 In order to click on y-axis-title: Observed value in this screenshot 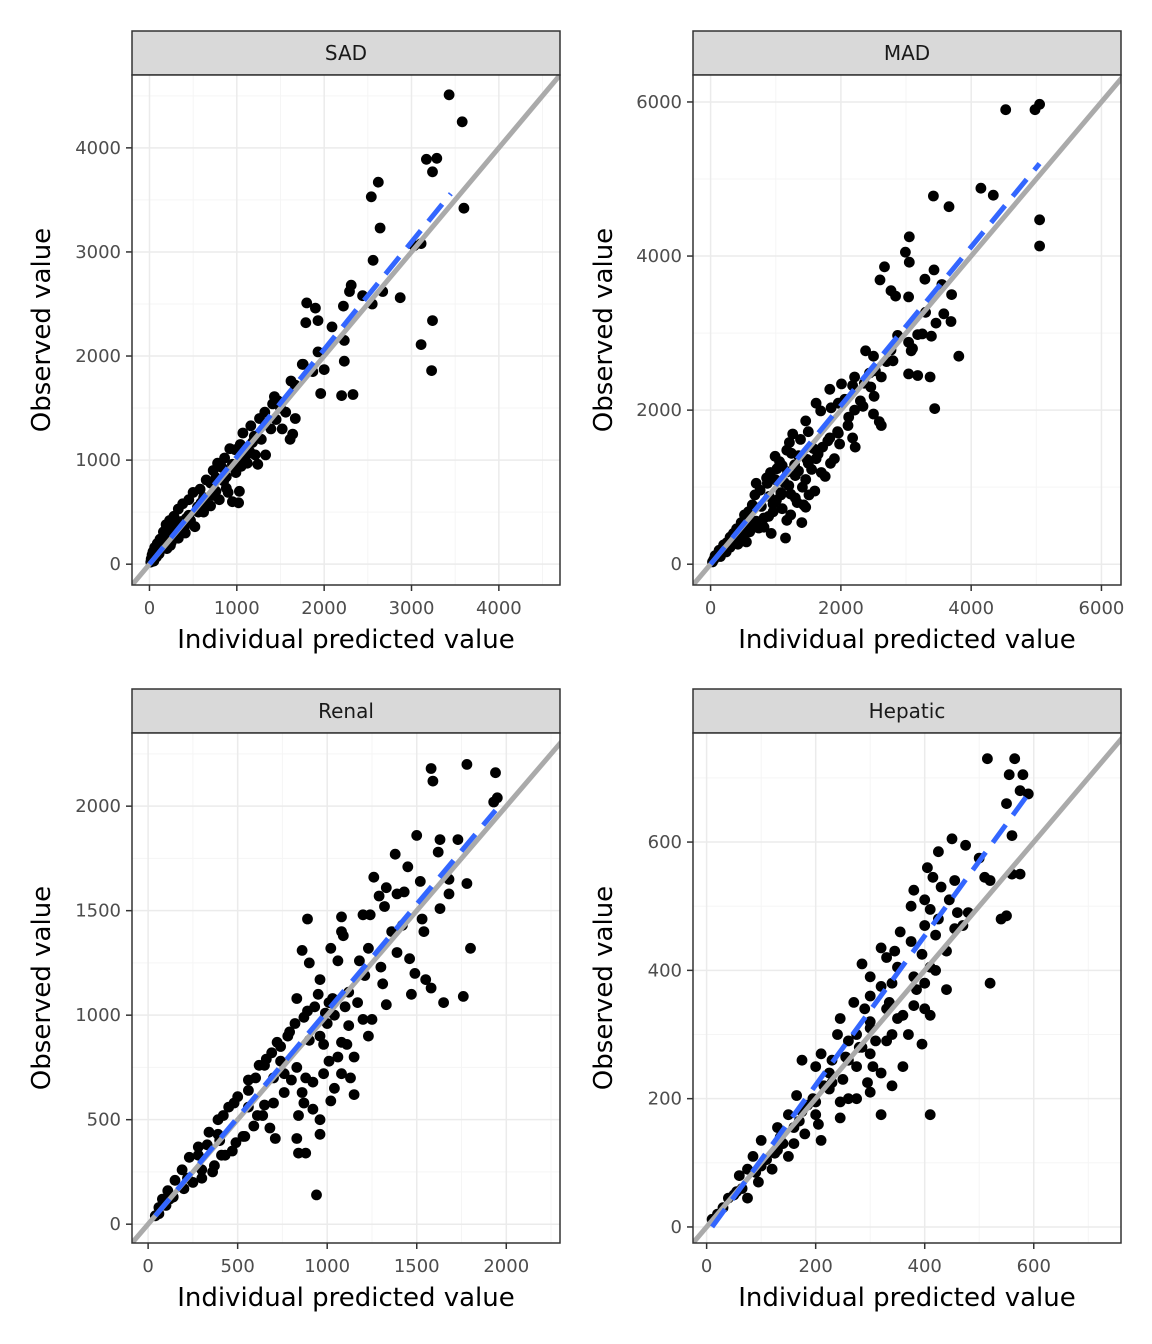, I will do `click(42, 988)`.